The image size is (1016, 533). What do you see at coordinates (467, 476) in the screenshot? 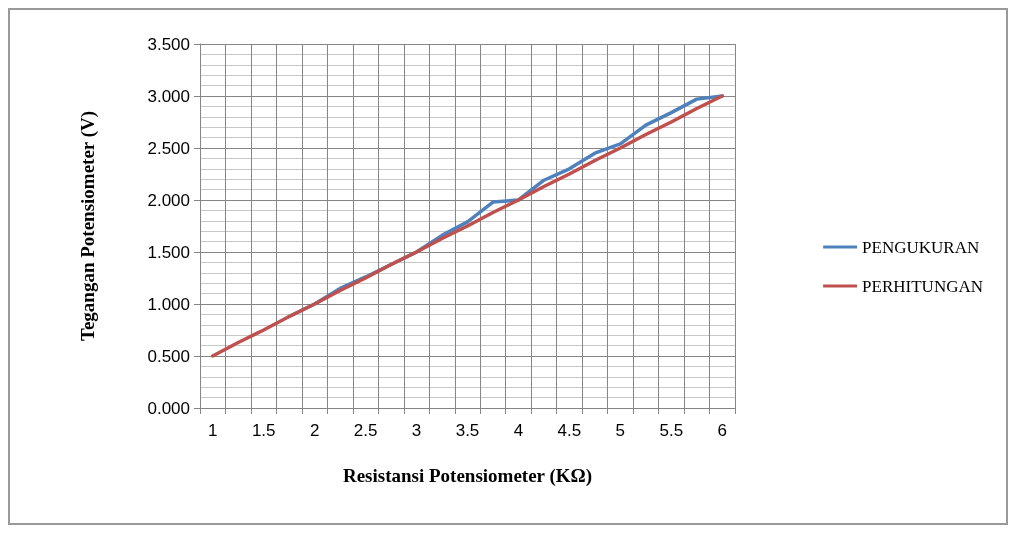
I see `x-axis-title: Resistansi Potensiometer (KΩ)` at bounding box center [467, 476].